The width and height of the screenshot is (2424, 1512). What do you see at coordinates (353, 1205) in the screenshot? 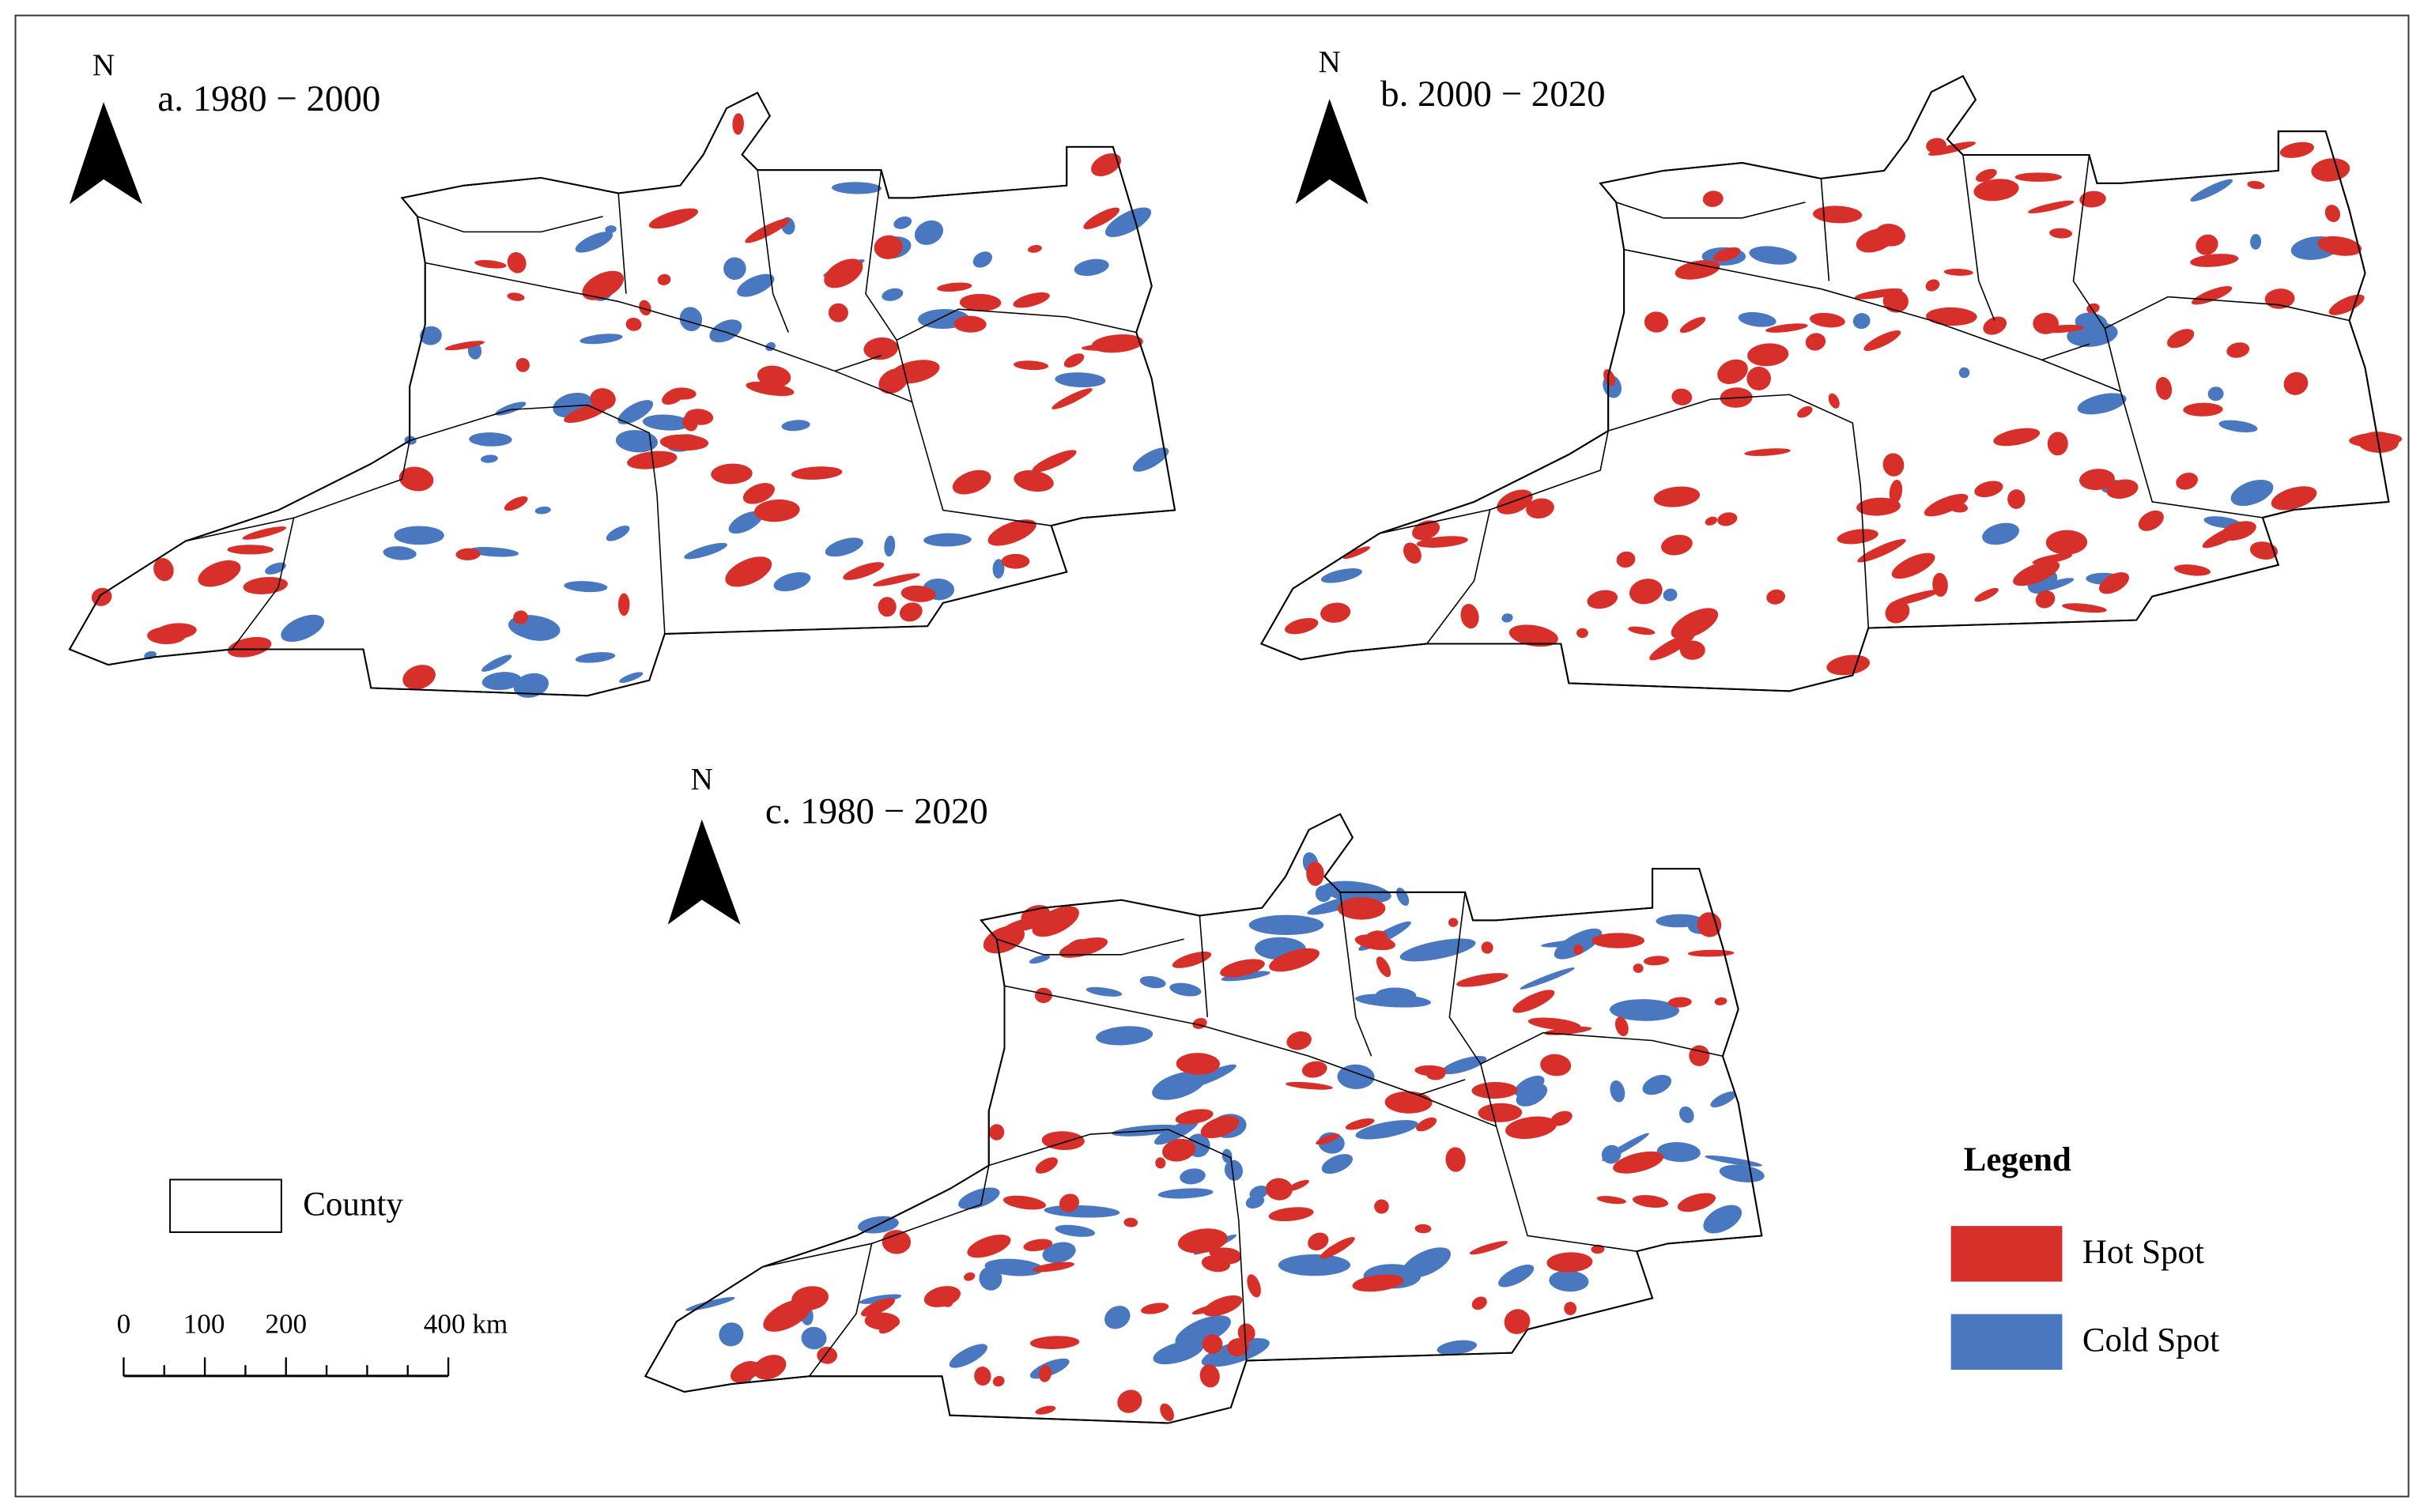
I see `county-label: County` at bounding box center [353, 1205].